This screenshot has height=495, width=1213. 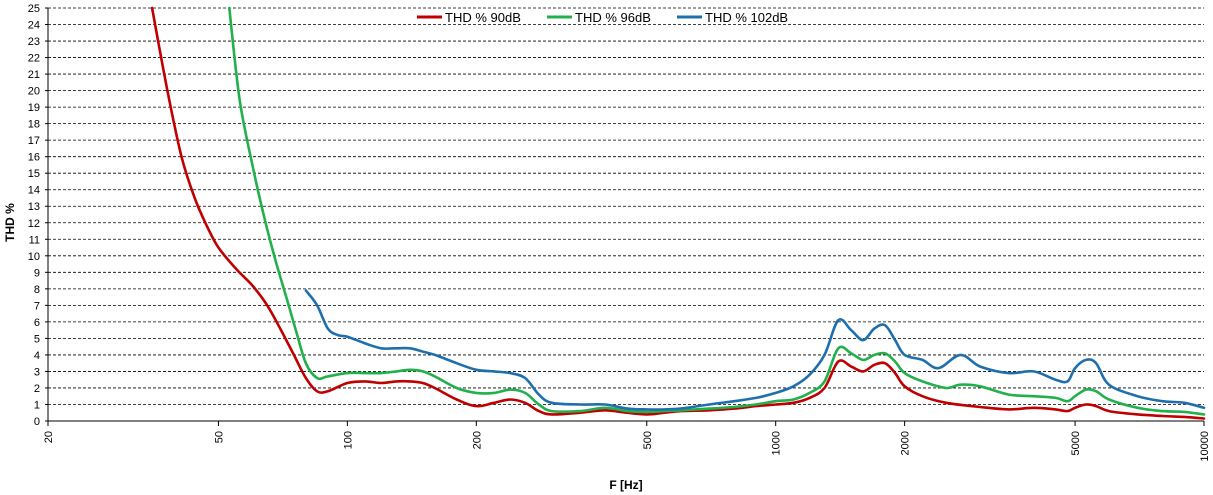 I want to click on y-tick-label-16: 16, so click(x=34, y=158).